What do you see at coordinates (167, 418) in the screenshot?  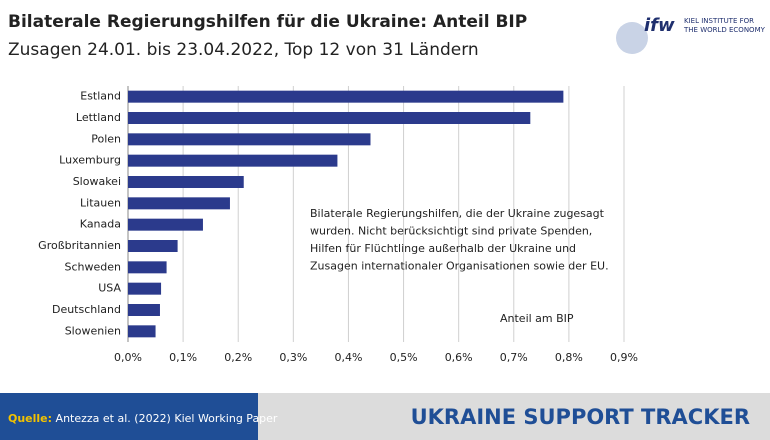 I see `source: Antezza et al. (2022) Kiel Working Paper` at bounding box center [167, 418].